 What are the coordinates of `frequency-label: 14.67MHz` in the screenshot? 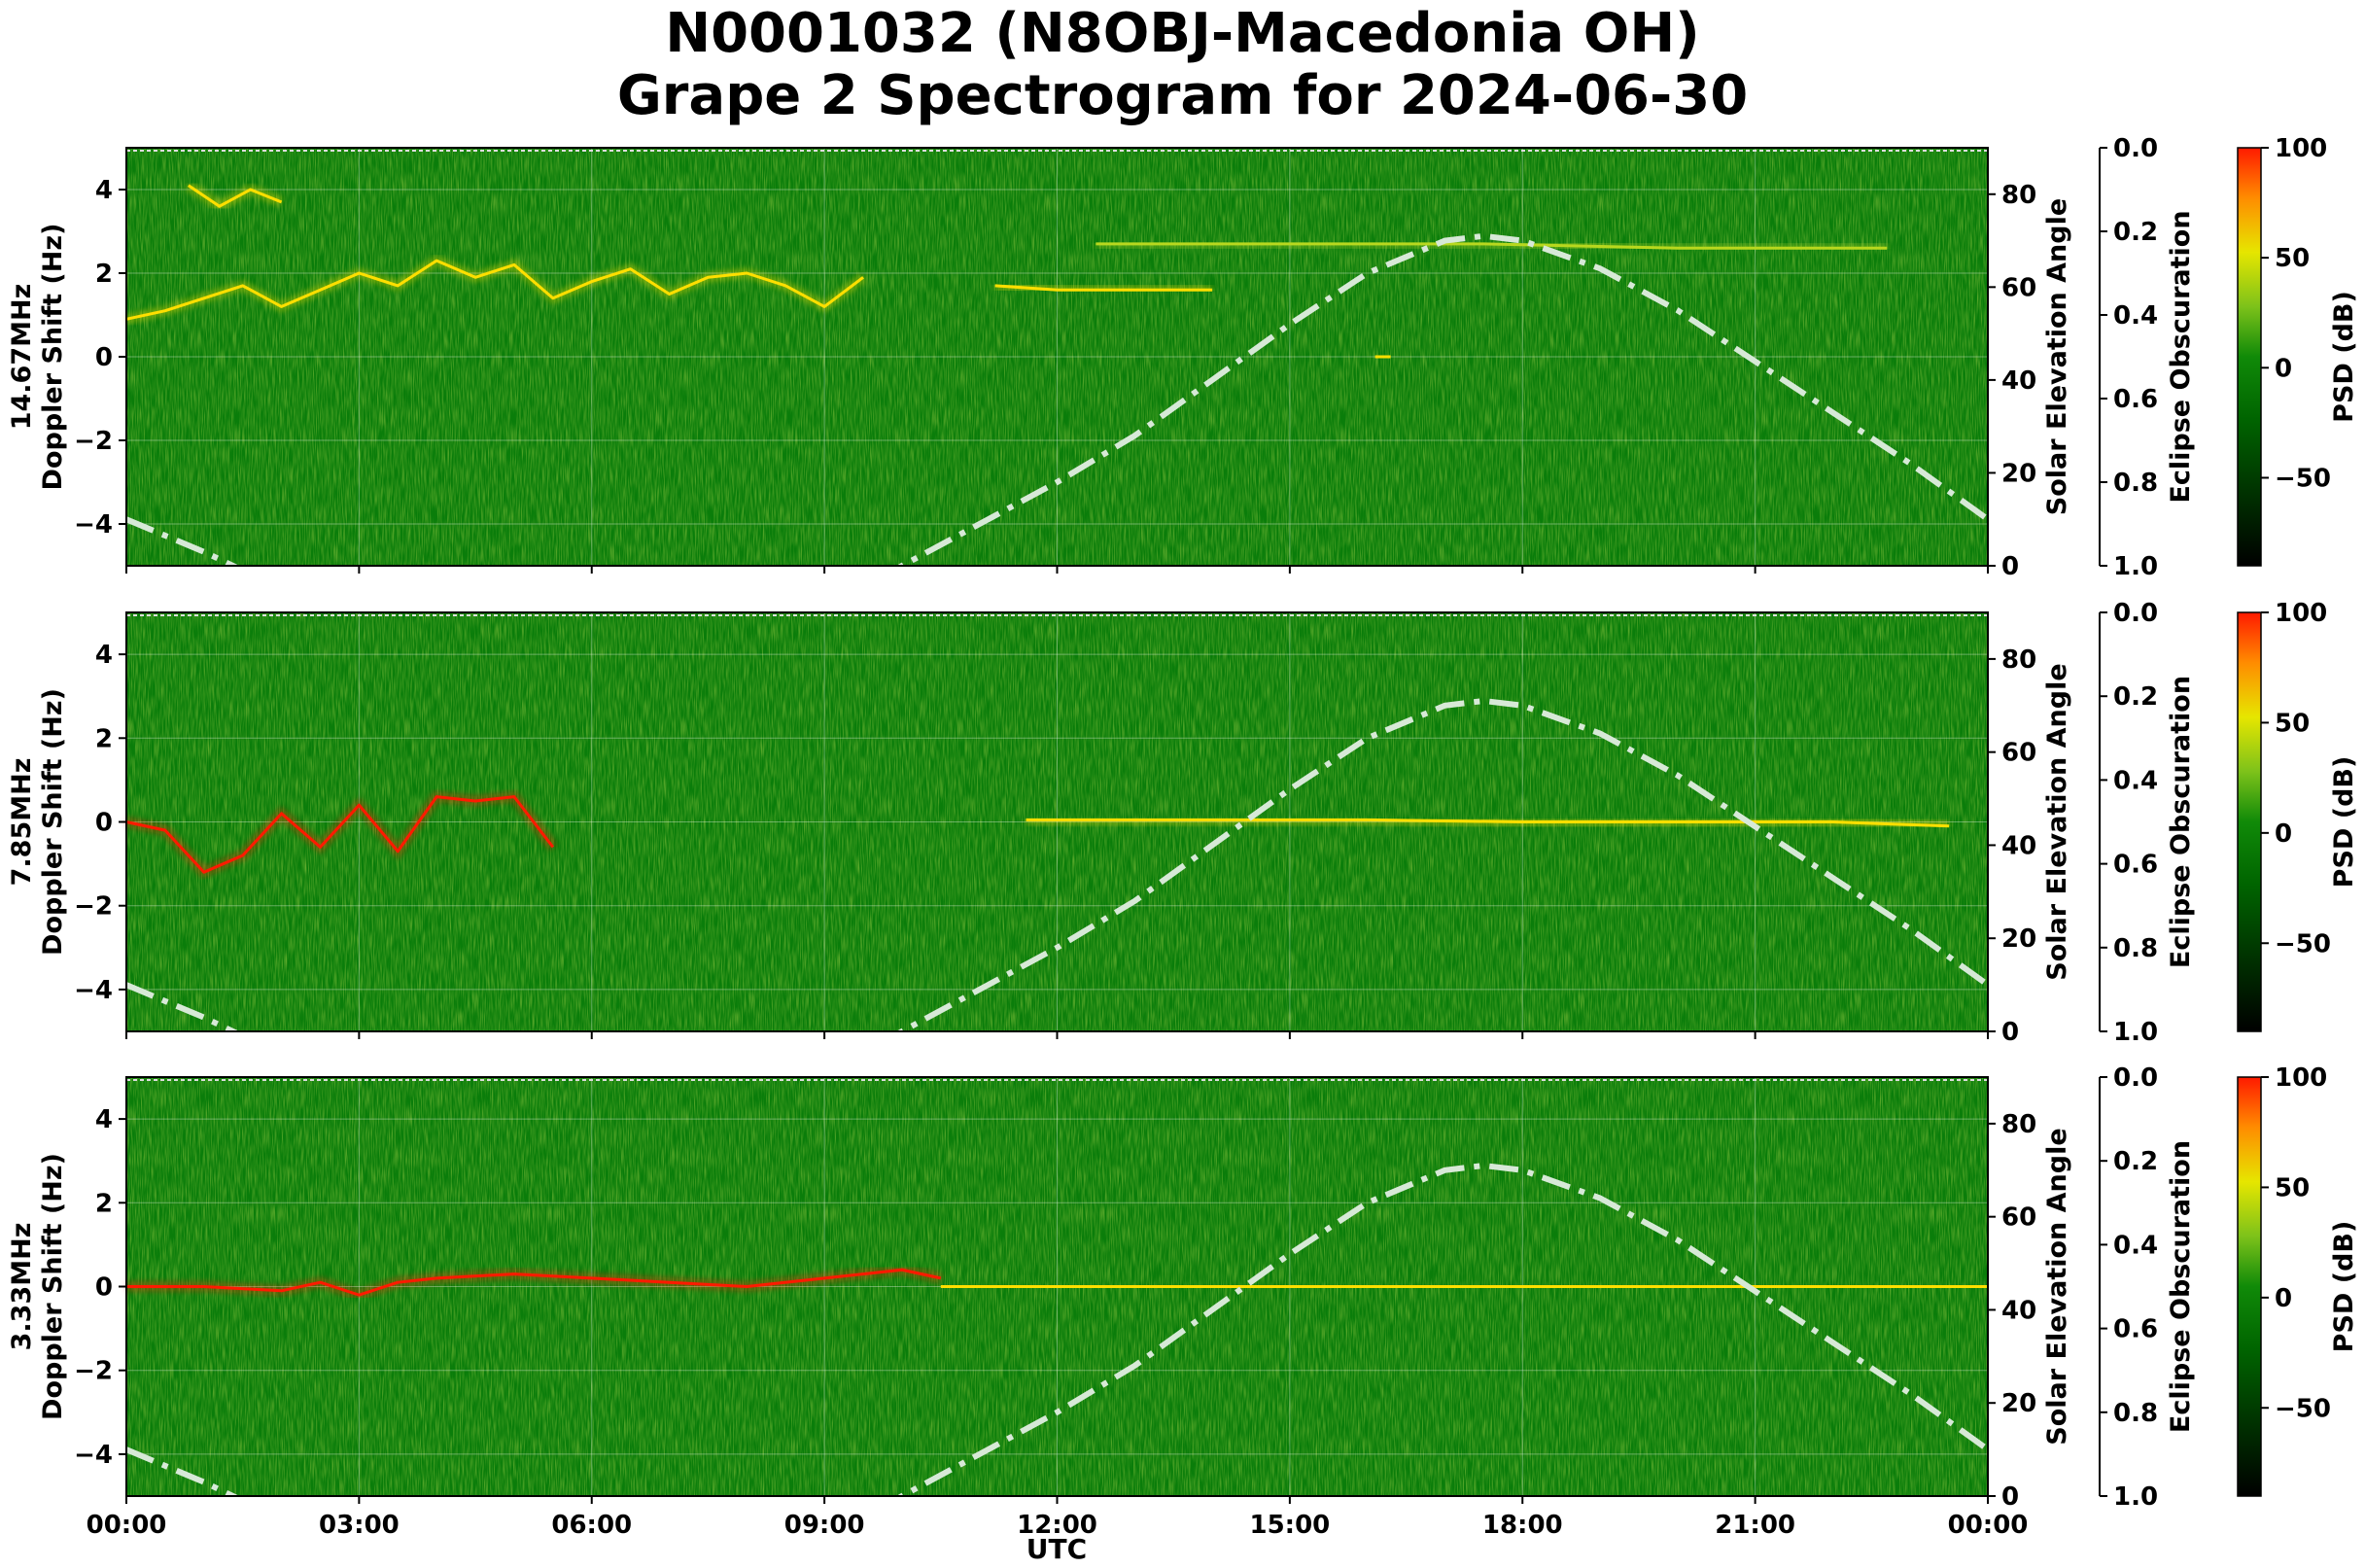 It's located at (22, 357).